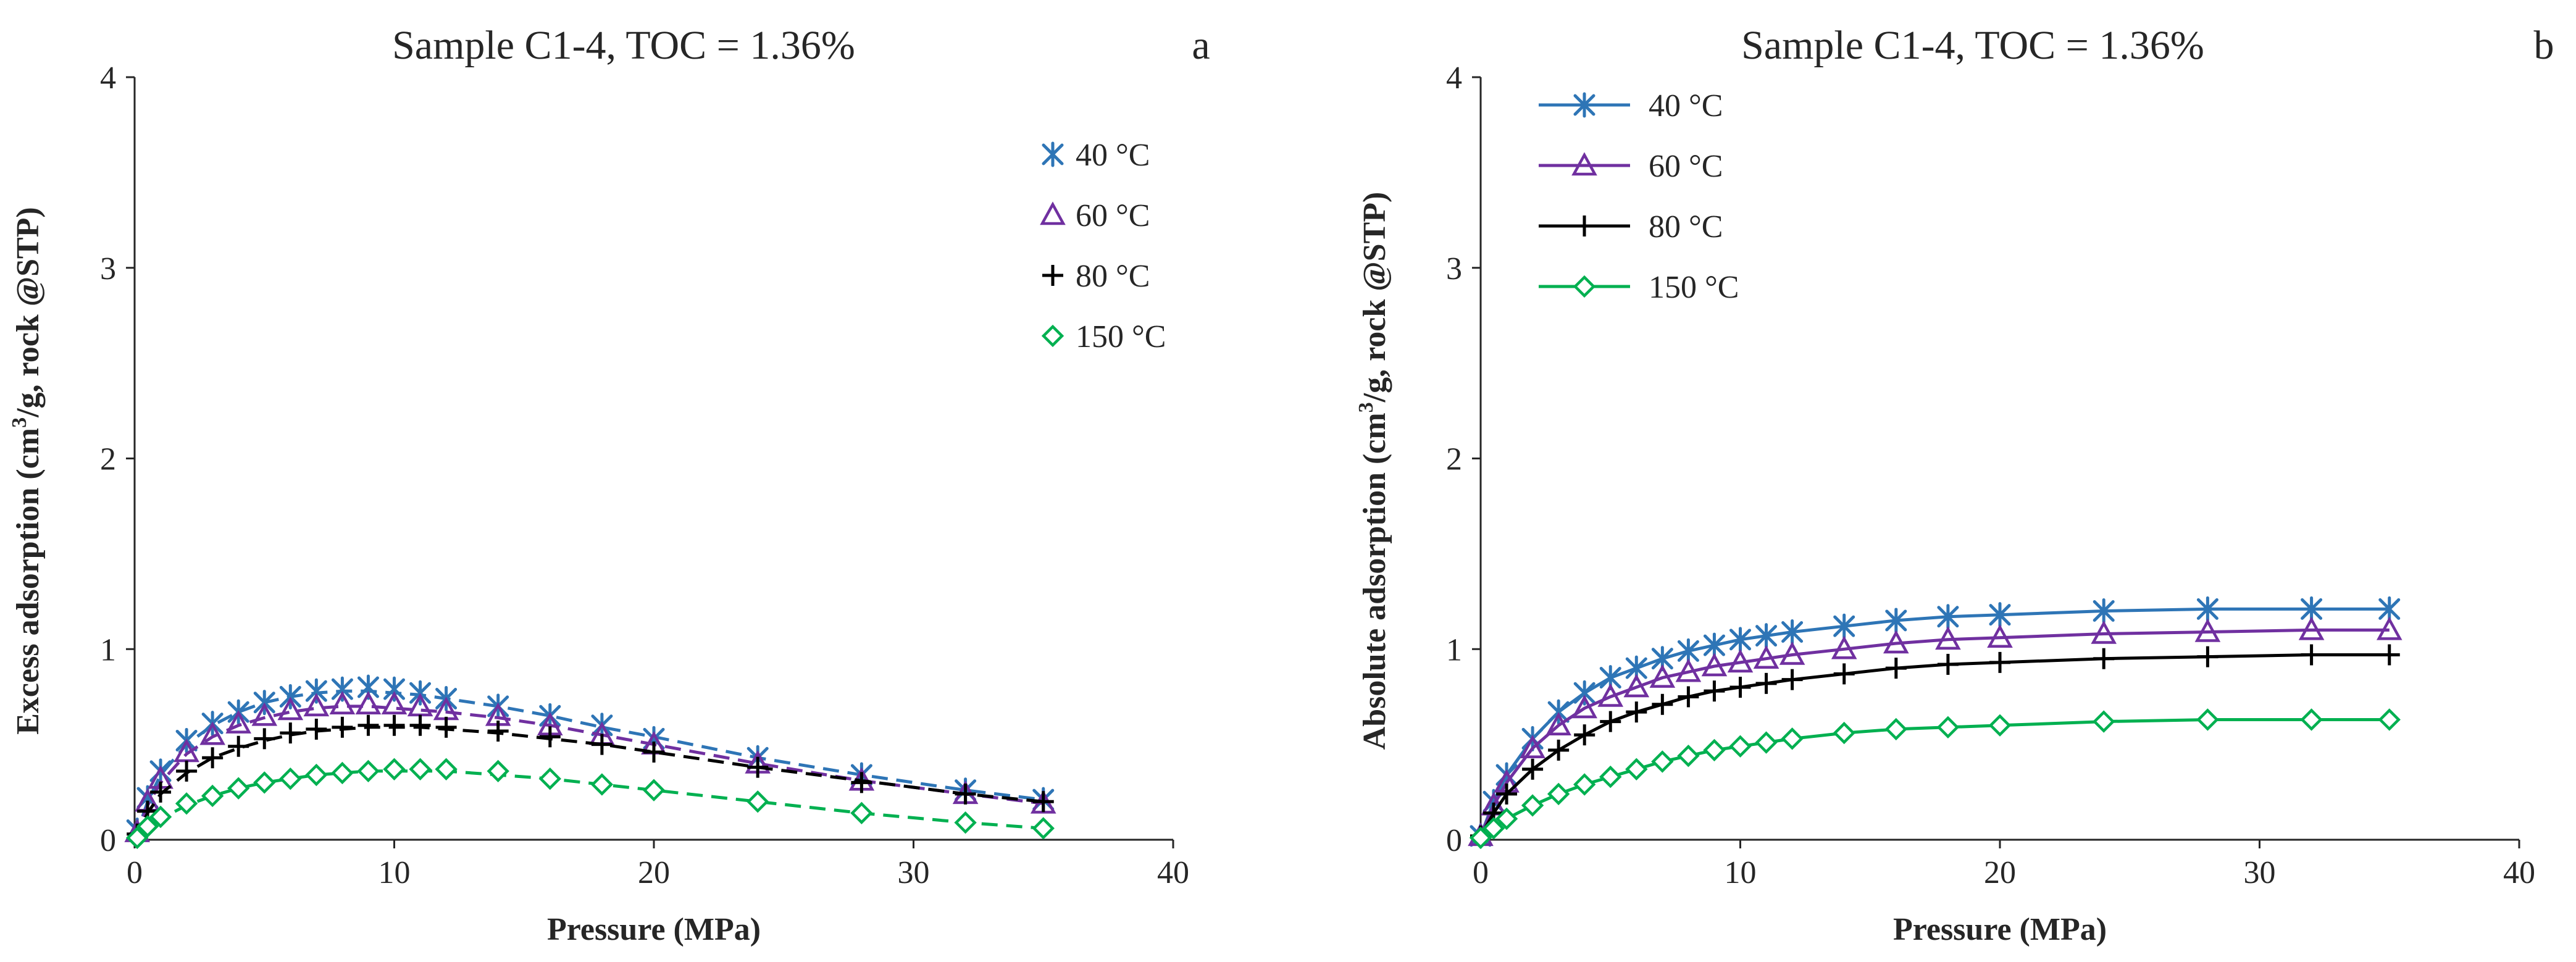  I want to click on legend-item-150-c: 150 °C, so click(1639, 287).